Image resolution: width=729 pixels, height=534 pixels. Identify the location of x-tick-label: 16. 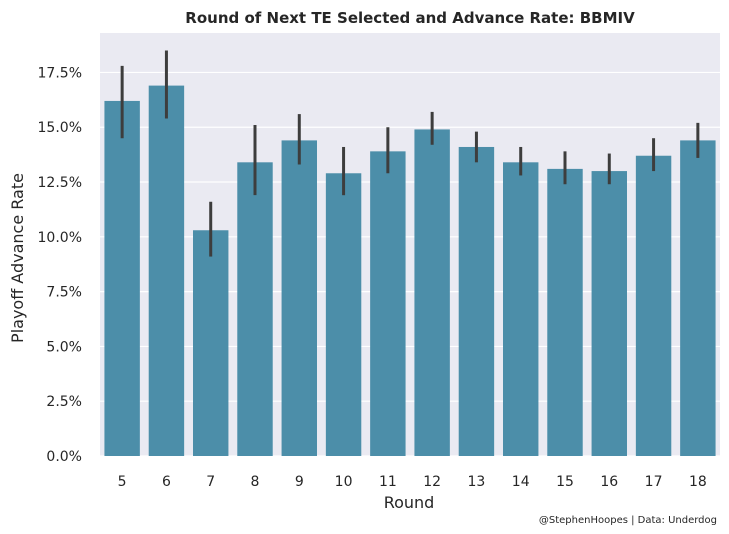
(609, 482).